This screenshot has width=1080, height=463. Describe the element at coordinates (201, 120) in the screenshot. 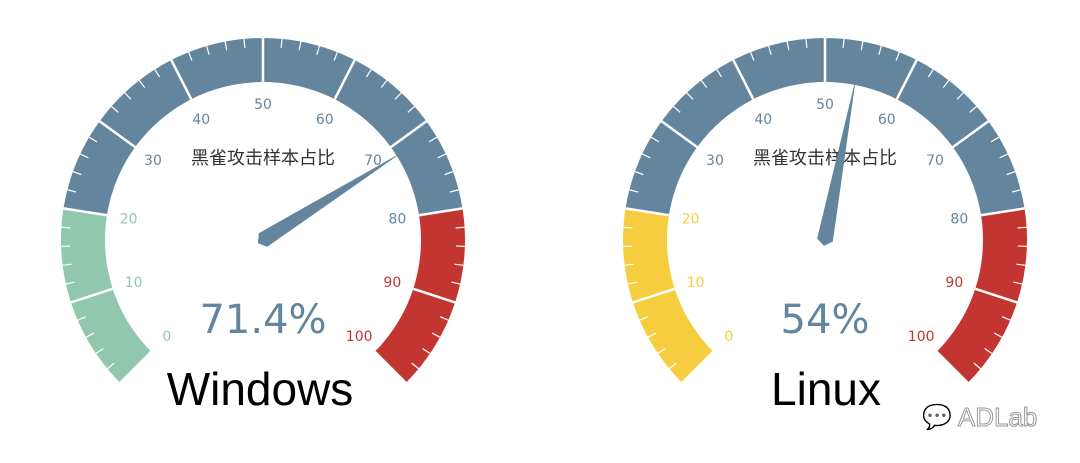

I see `tick-label: 40` at that location.